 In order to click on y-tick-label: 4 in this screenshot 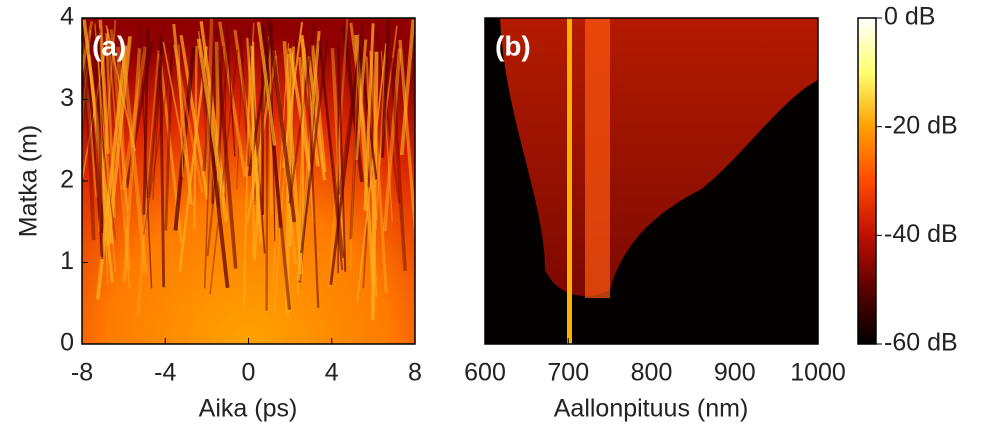, I will do `click(67, 17)`.